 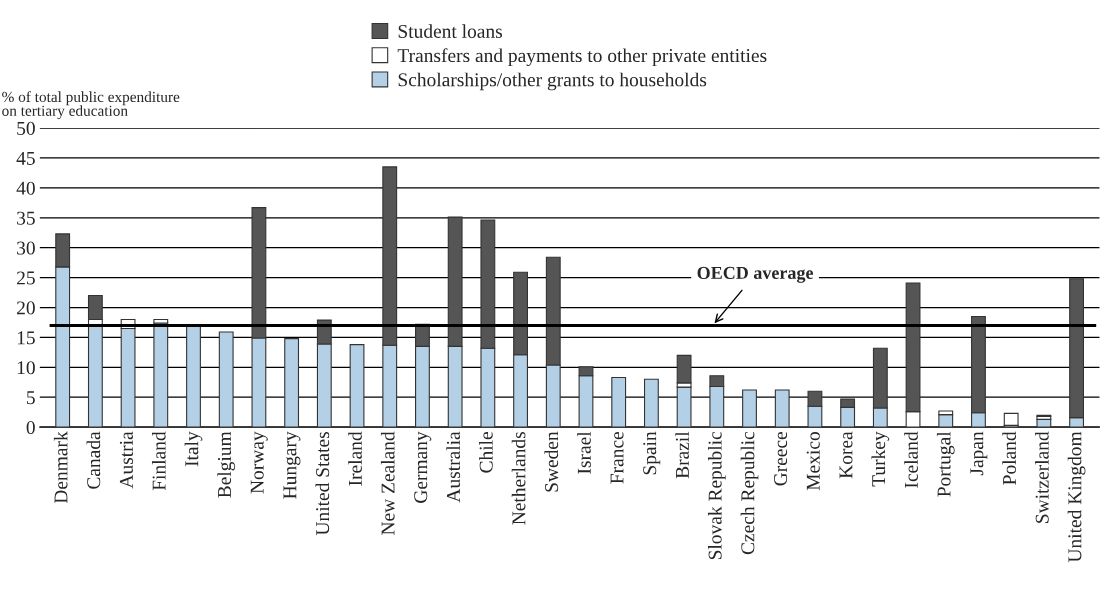 I want to click on x-tick-label: Greece, so click(x=781, y=459).